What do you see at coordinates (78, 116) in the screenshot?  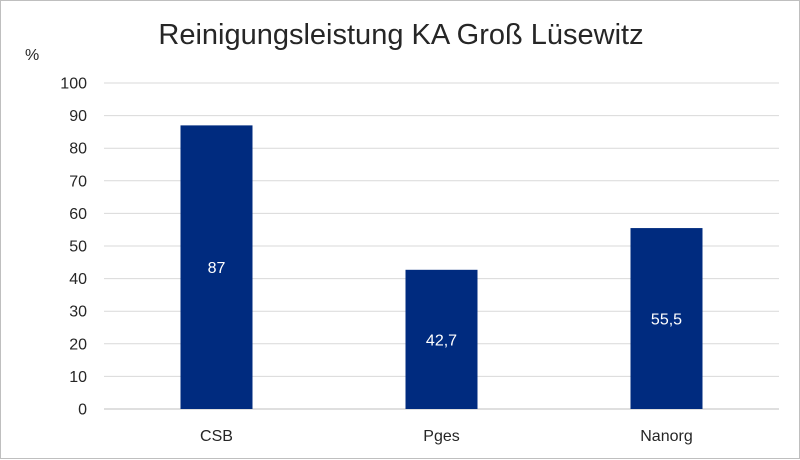 I see `y-tick-label: 90` at bounding box center [78, 116].